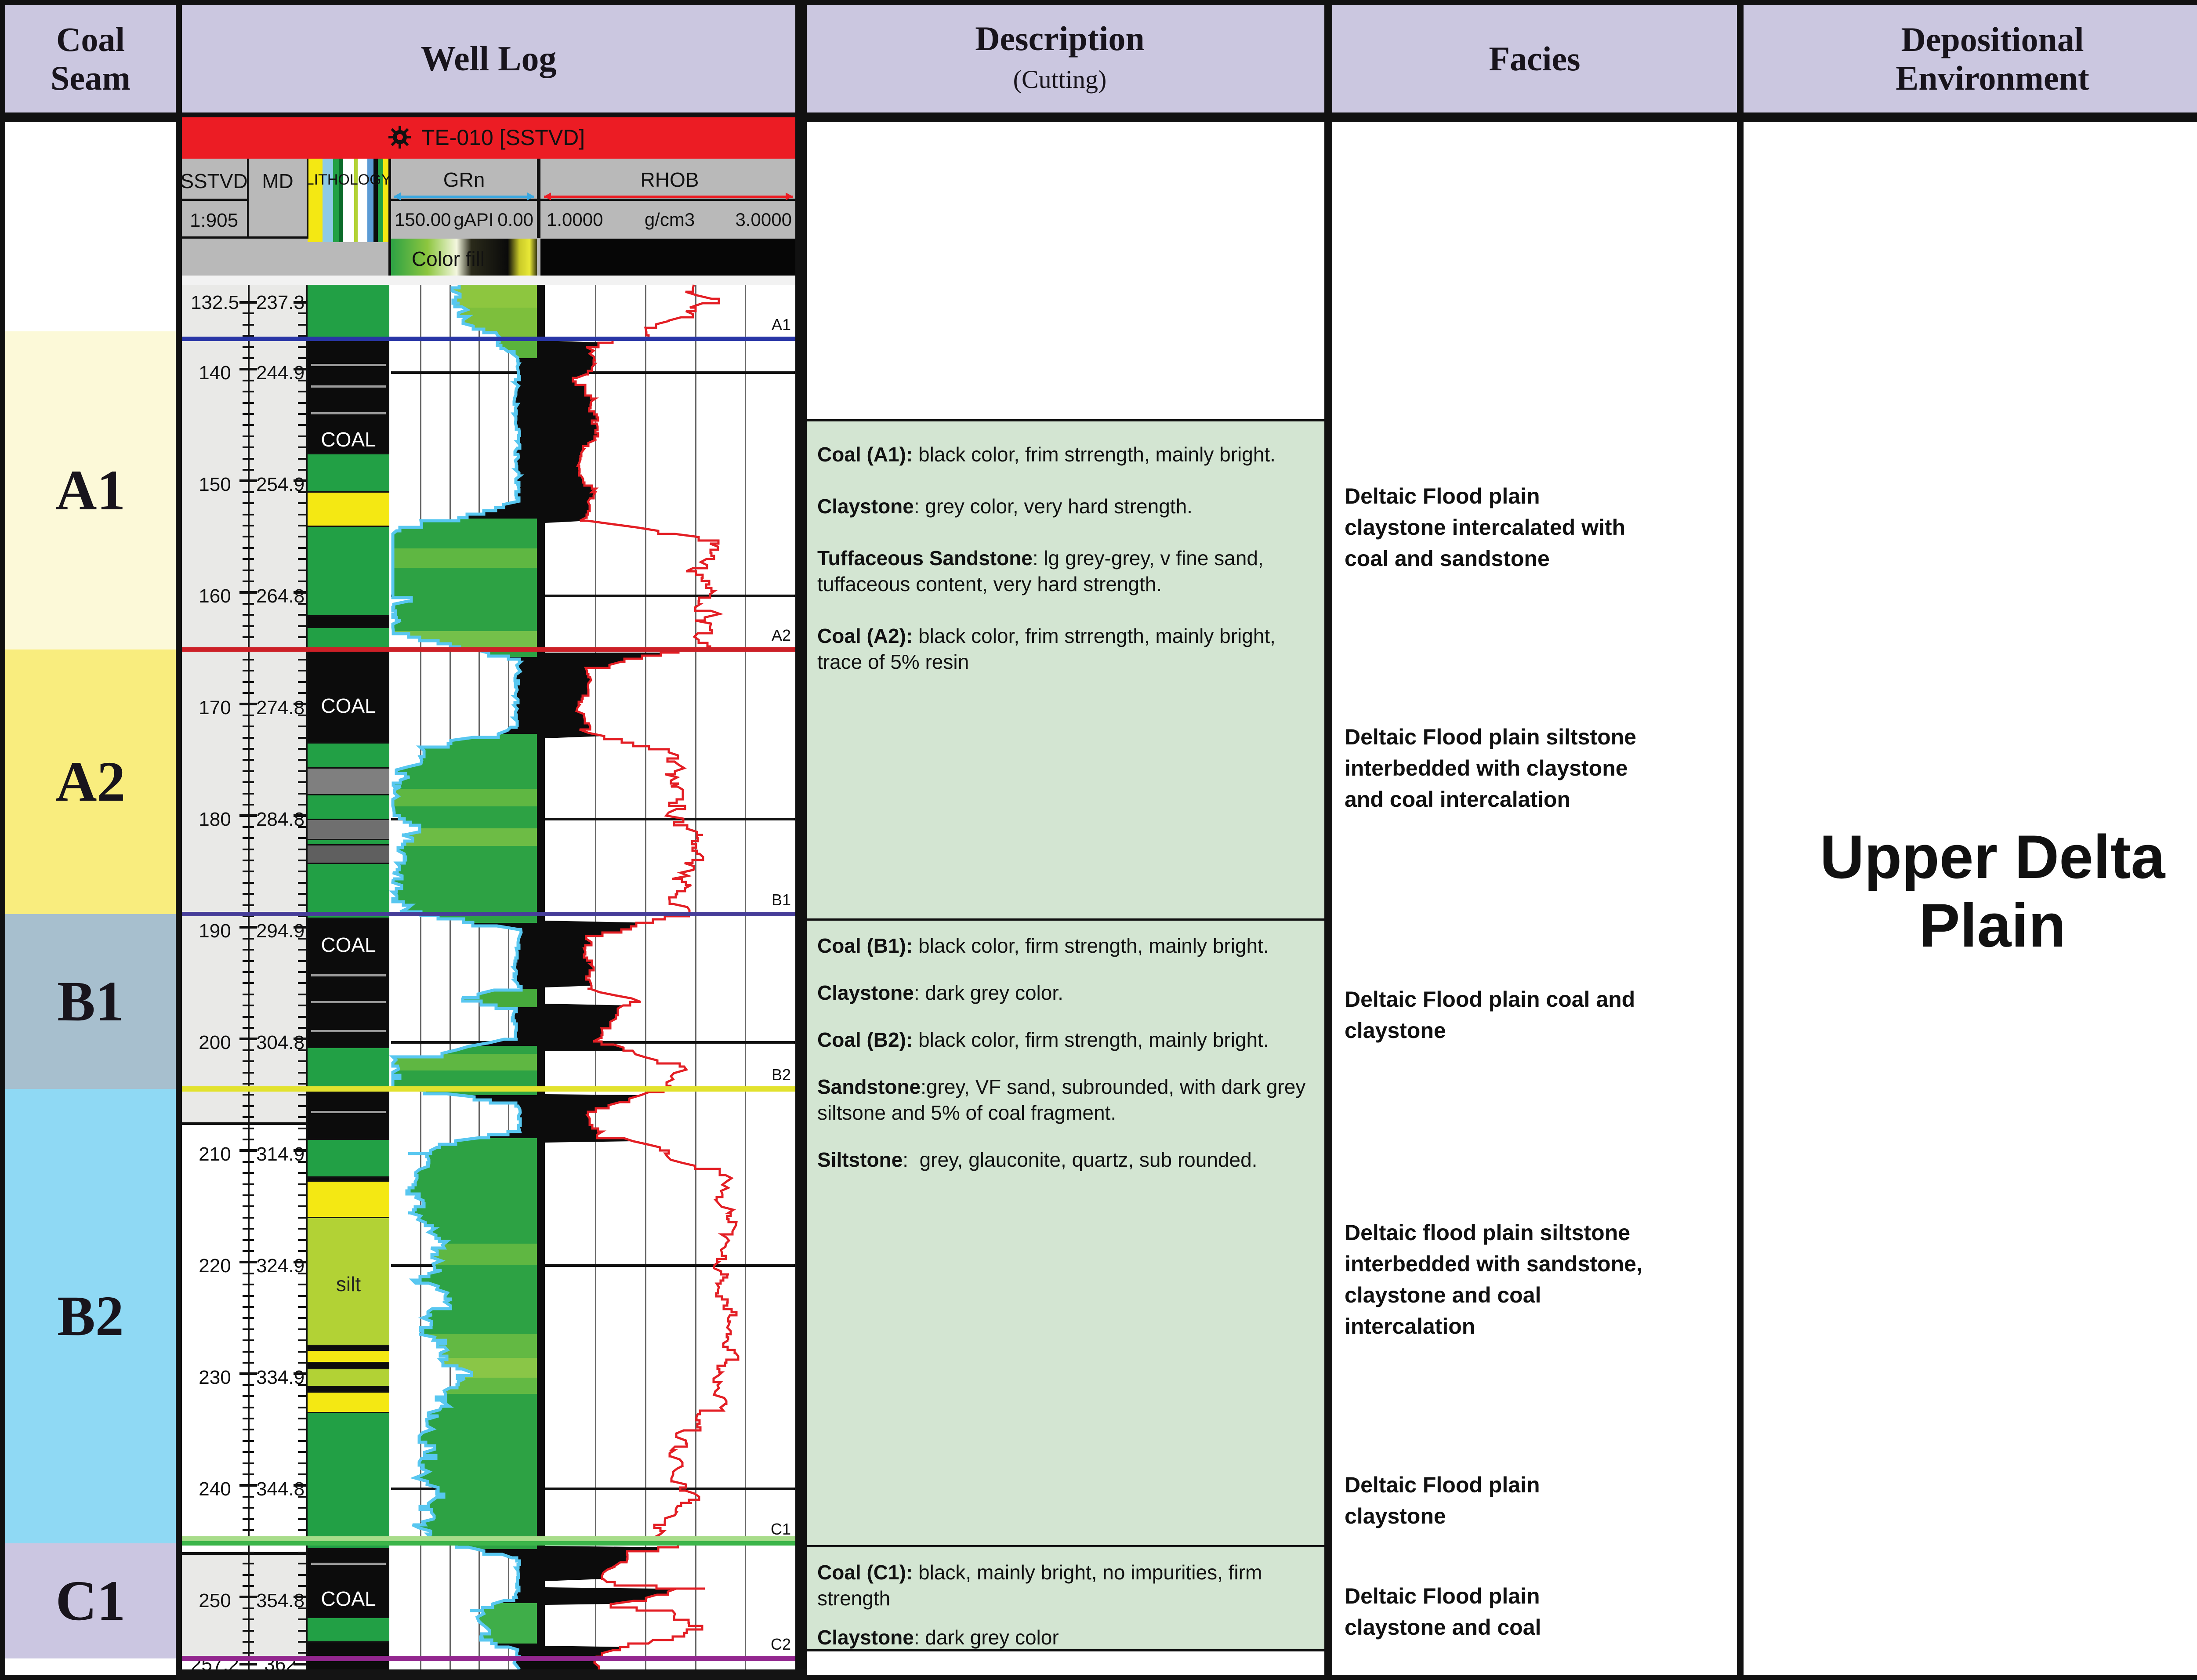 This screenshot has height=1680, width=2197. What do you see at coordinates (280, 1377) in the screenshot?
I see `svg-text: 334.9` at bounding box center [280, 1377].